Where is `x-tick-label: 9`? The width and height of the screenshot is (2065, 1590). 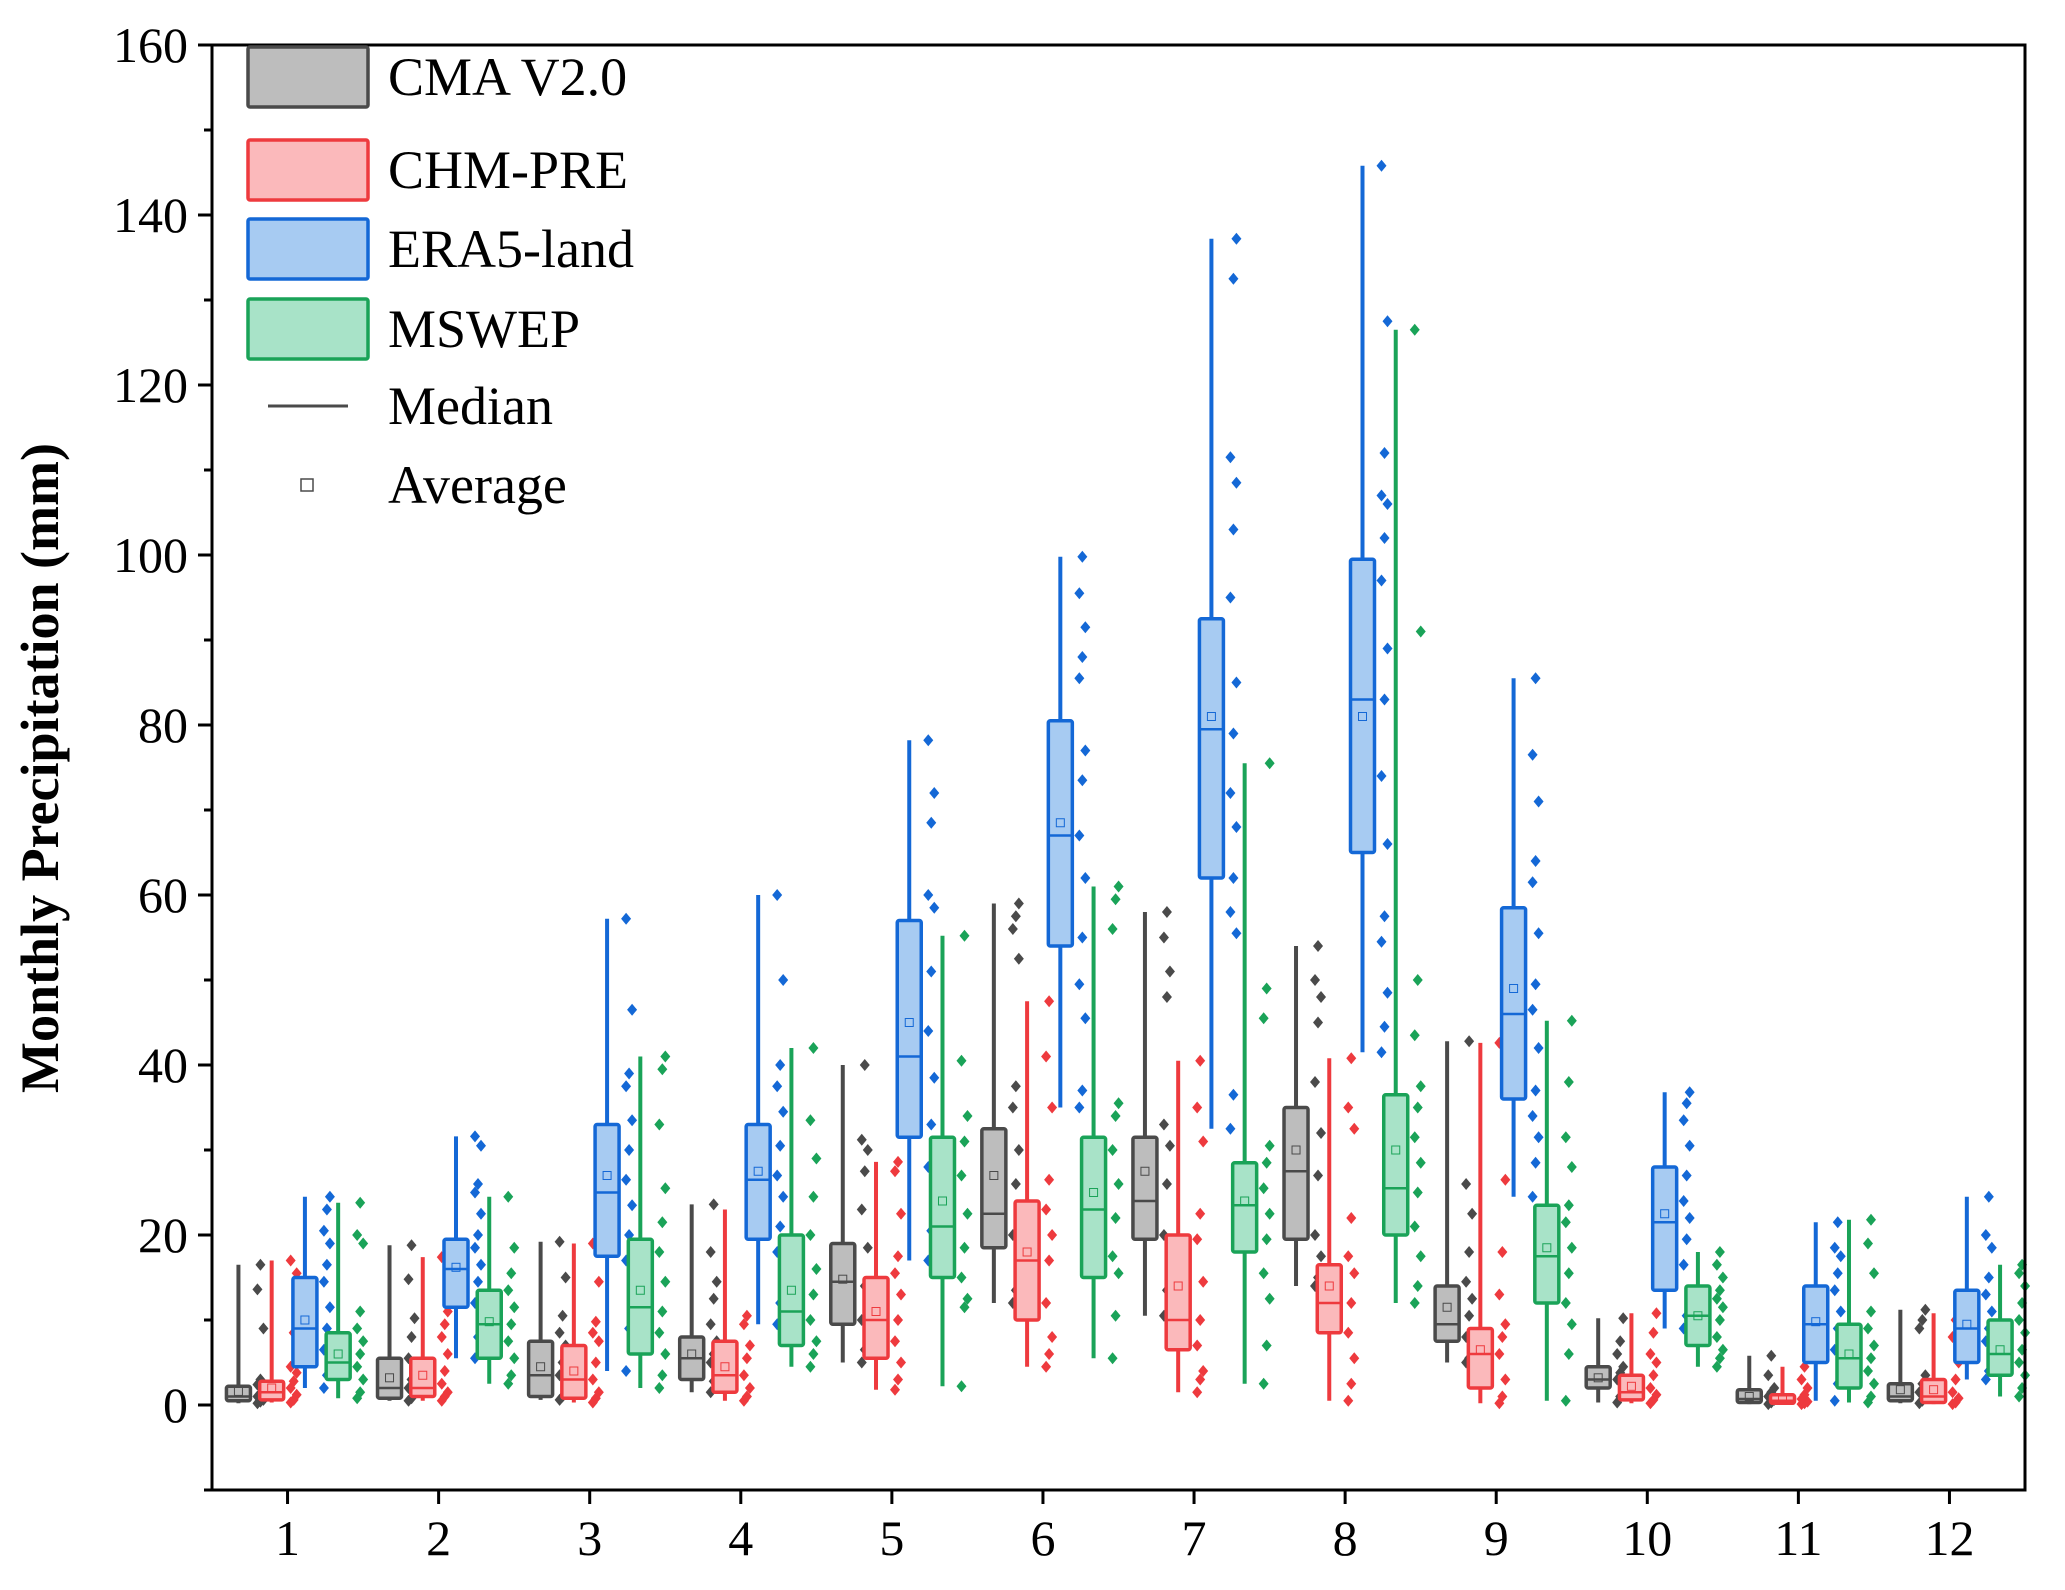
x-tick-label: 9 is located at coordinates (1496, 1538).